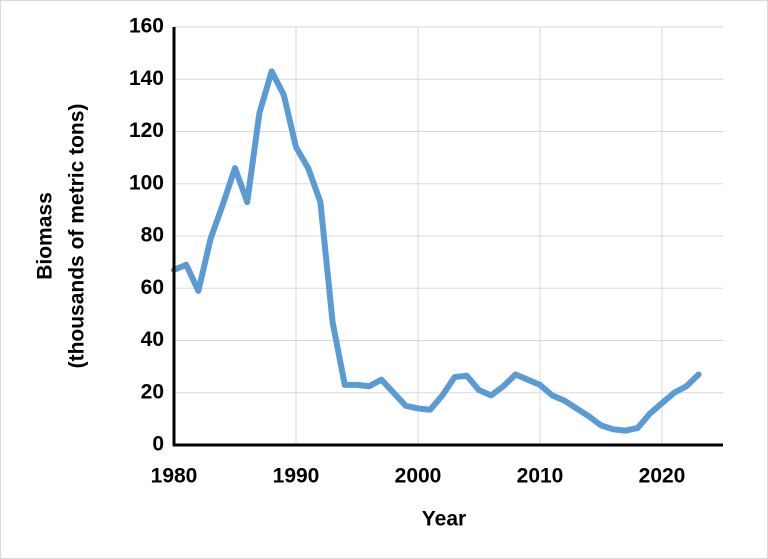 The height and width of the screenshot is (559, 768). What do you see at coordinates (158, 444) in the screenshot?
I see `y-tick-label: 0` at bounding box center [158, 444].